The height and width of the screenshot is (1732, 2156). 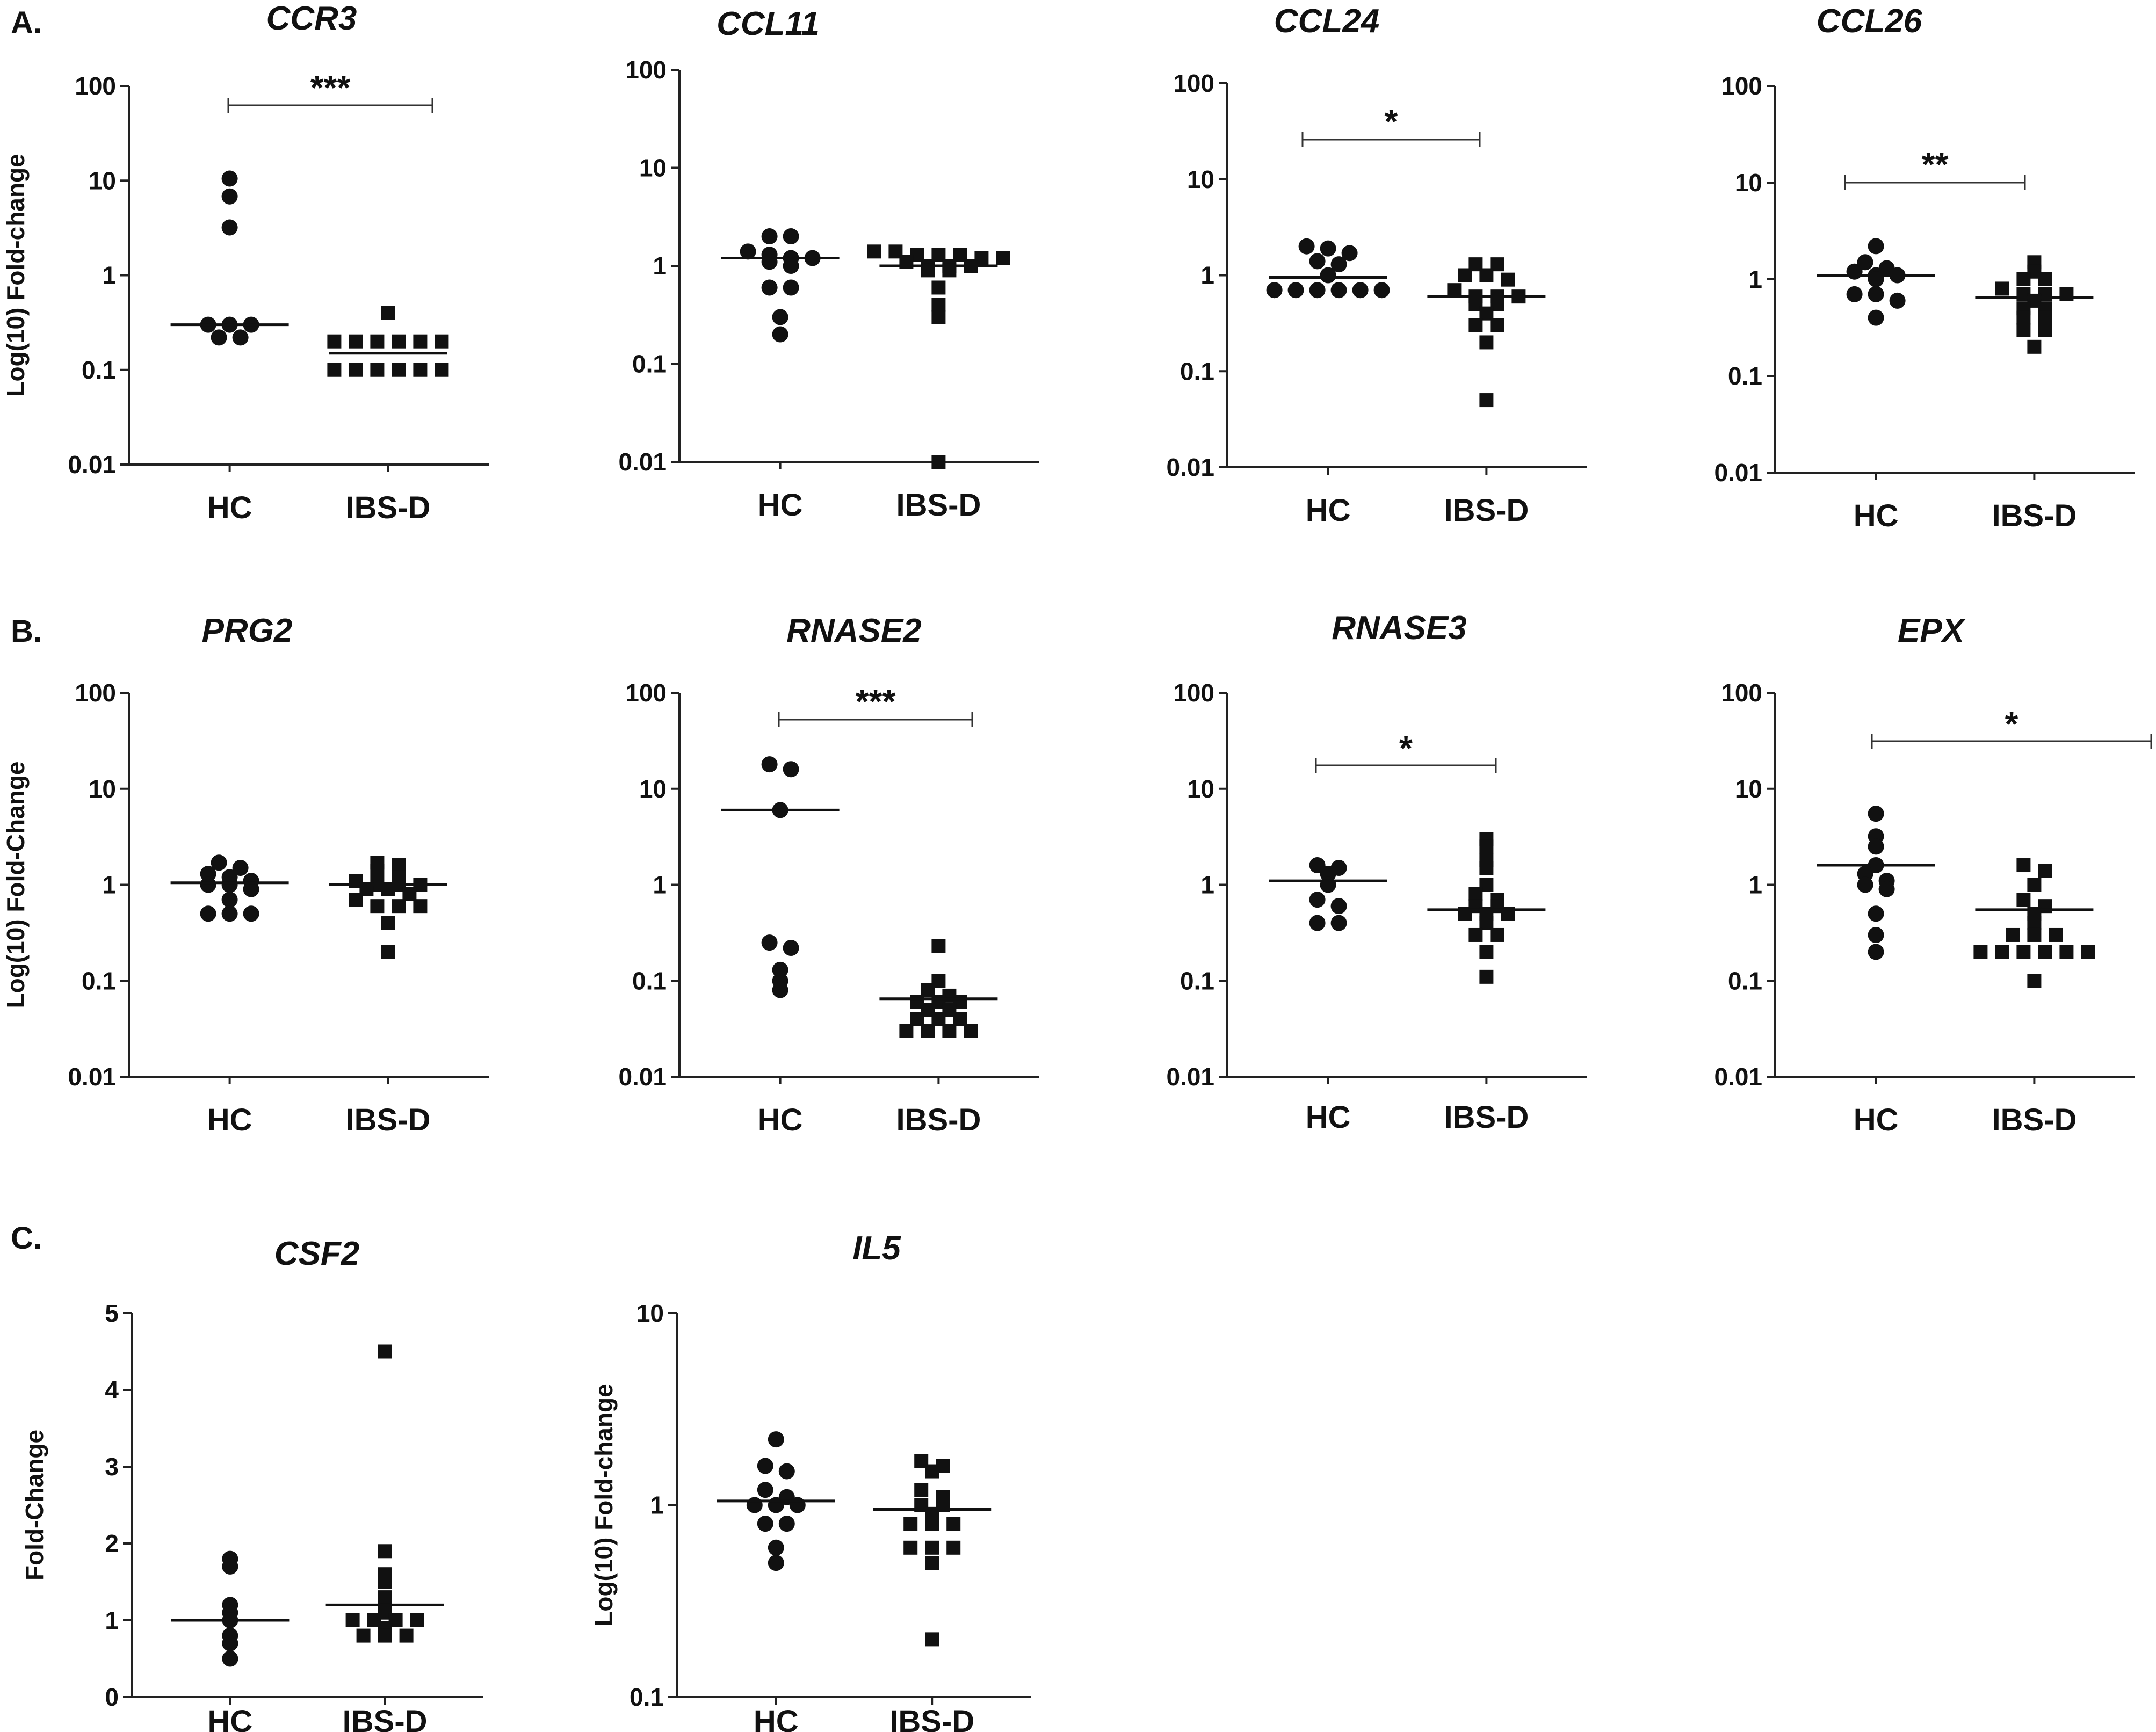 I want to click on chart-ccl11: CCL11 0.01 0.1 1 10 100 HC IBS-D, so click(x=828, y=264).